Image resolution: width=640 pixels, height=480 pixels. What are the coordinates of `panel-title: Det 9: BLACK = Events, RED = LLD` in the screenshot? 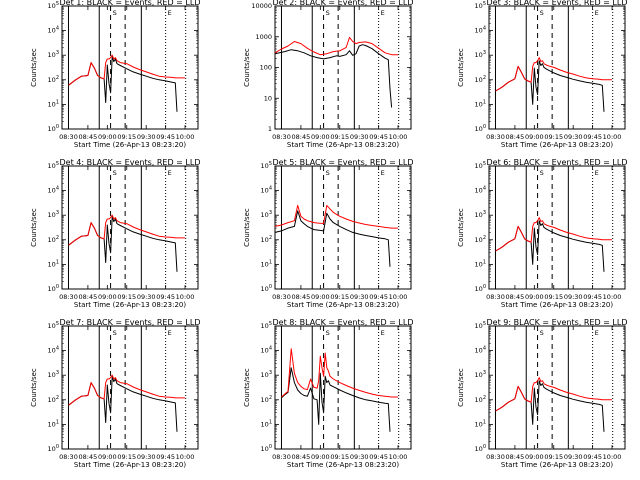 It's located at (557, 322).